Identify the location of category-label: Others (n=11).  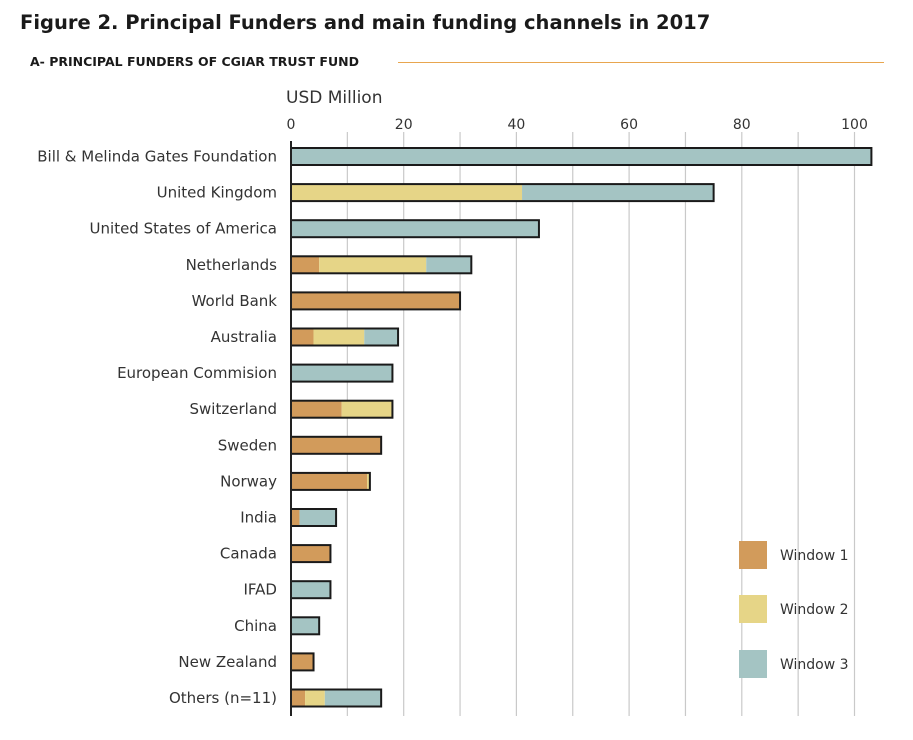
(223, 698).